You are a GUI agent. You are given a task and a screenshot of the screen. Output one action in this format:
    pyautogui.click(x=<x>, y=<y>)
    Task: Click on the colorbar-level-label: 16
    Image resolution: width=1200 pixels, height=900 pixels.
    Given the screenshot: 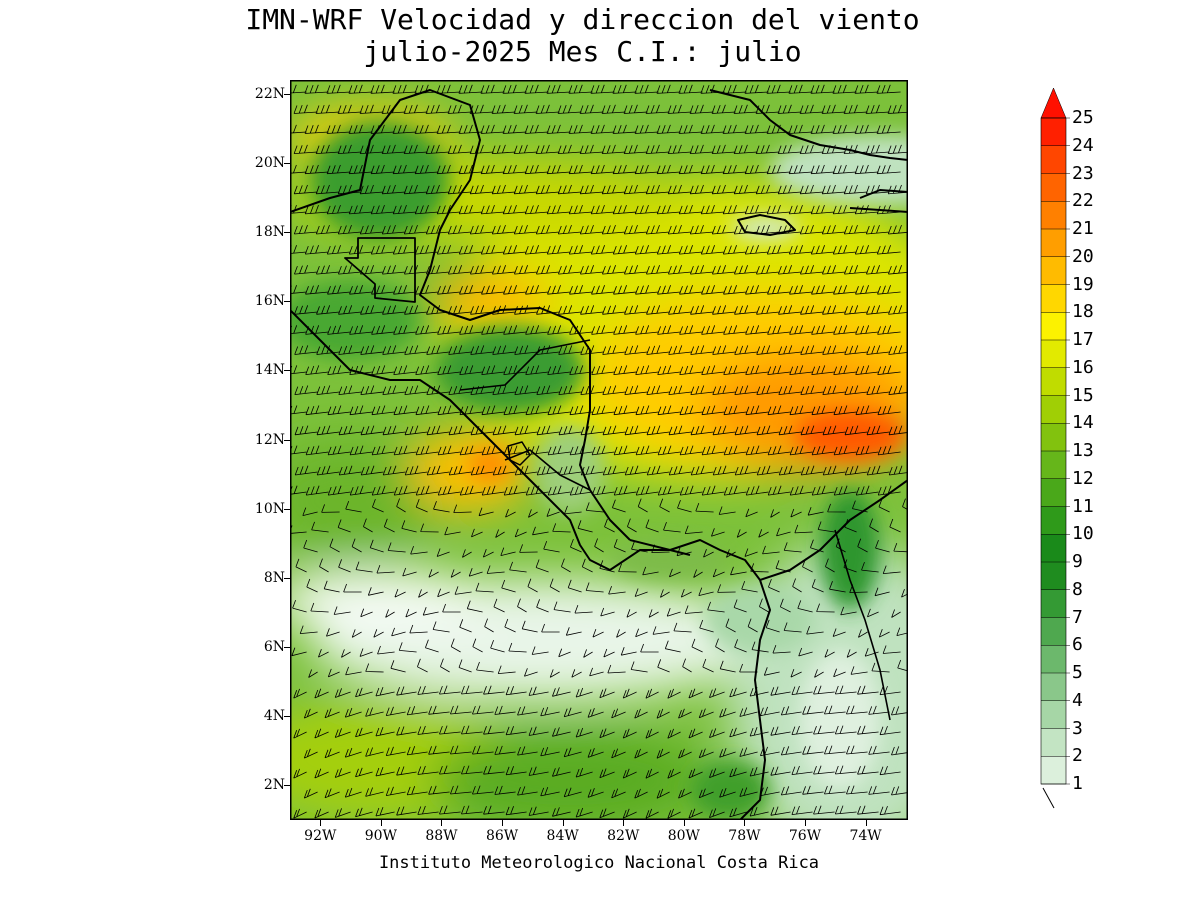 What is the action you would take?
    pyautogui.click(x=1083, y=367)
    